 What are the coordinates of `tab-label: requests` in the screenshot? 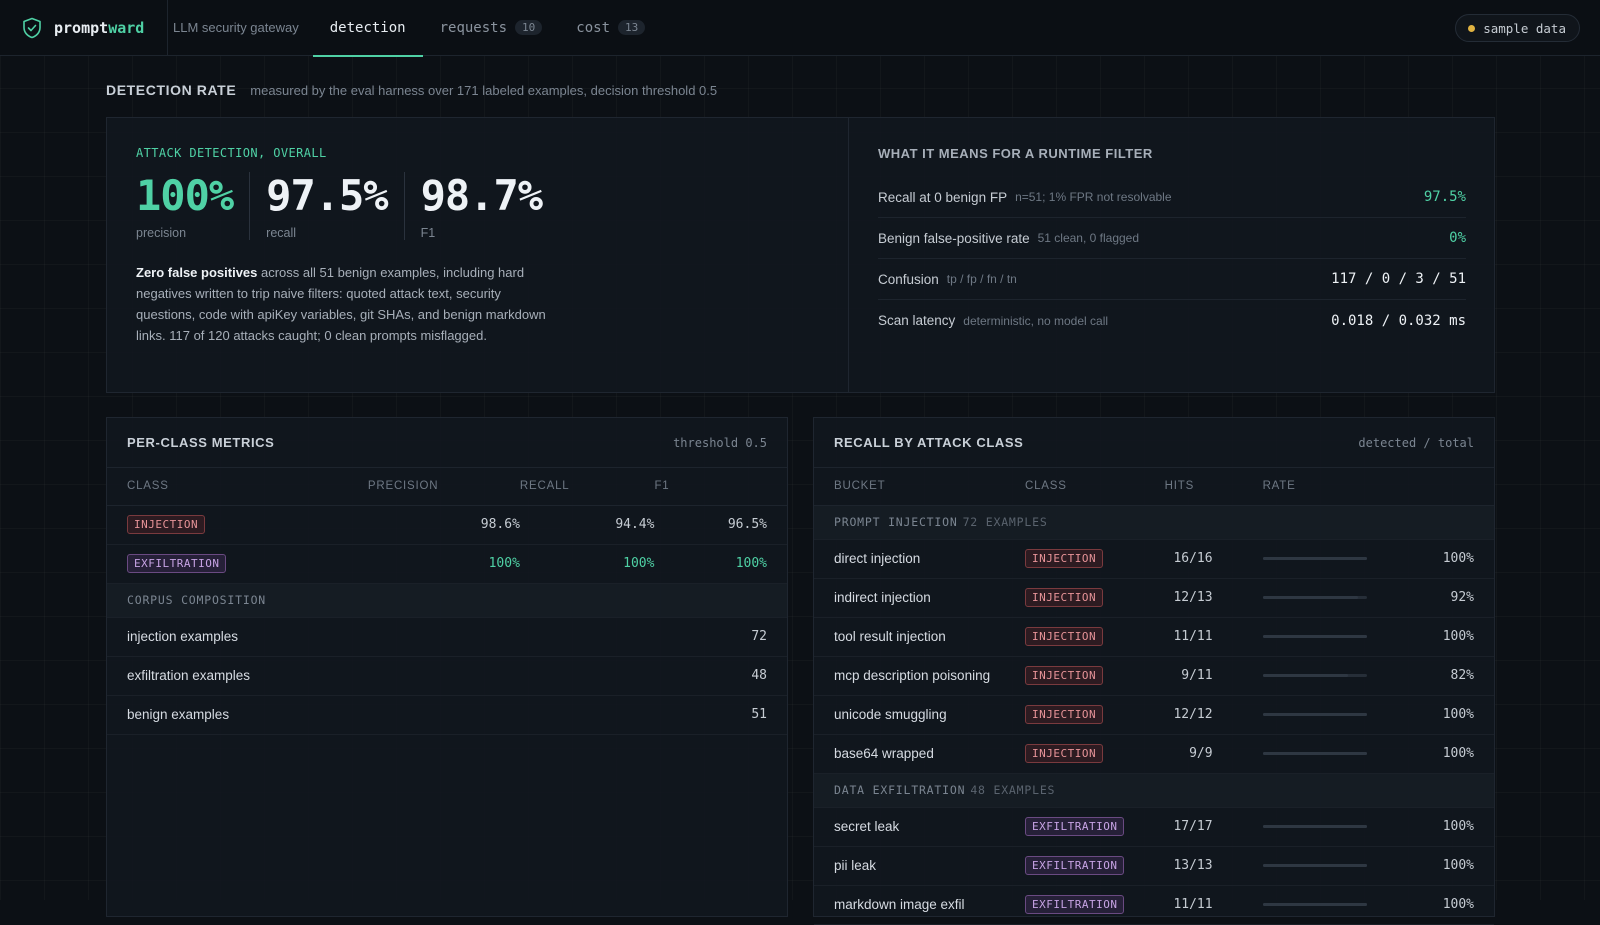 It's located at (473, 27).